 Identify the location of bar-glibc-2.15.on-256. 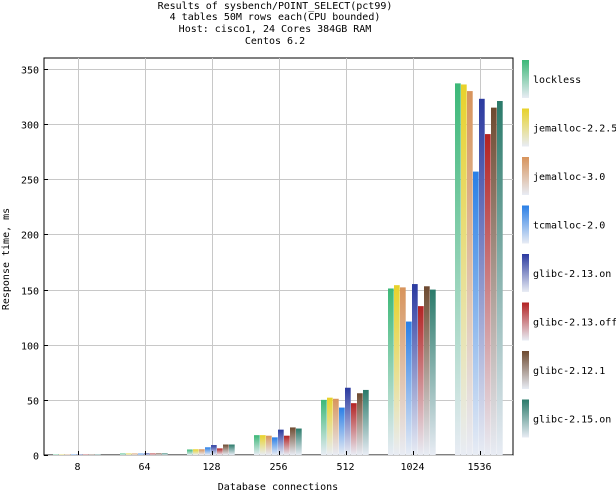
(299, 441).